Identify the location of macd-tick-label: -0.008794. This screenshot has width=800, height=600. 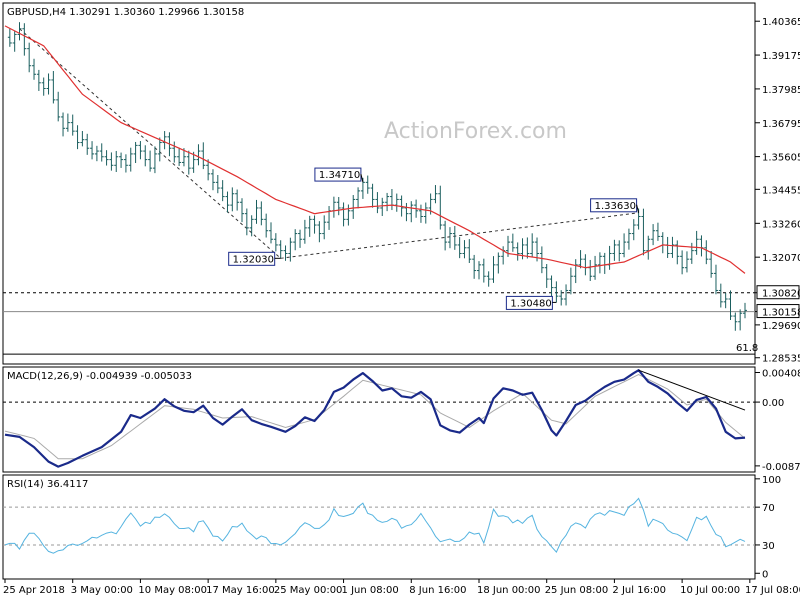
(781, 467).